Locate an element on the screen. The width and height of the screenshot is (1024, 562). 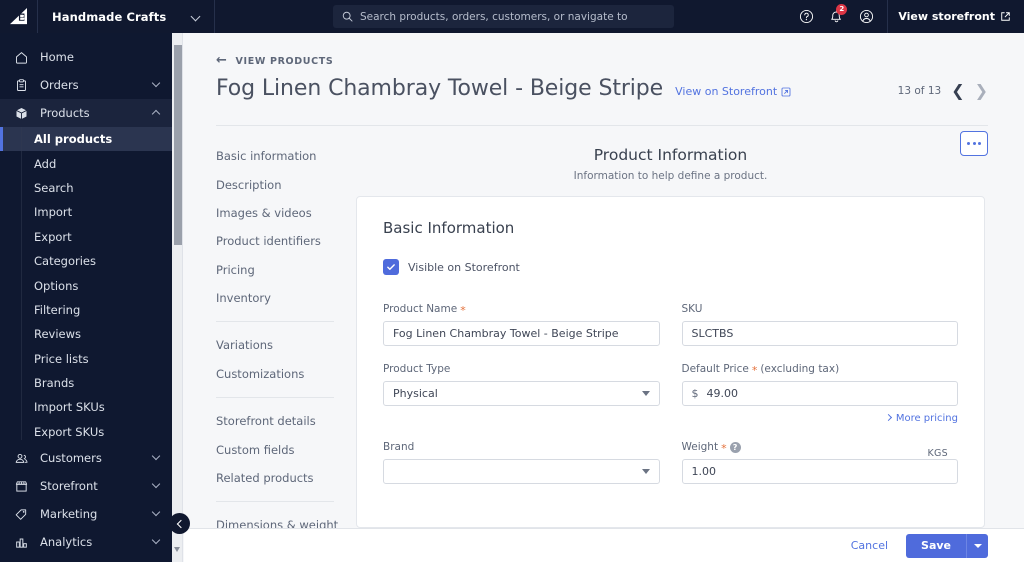
search-icon is located at coordinates (347, 16).